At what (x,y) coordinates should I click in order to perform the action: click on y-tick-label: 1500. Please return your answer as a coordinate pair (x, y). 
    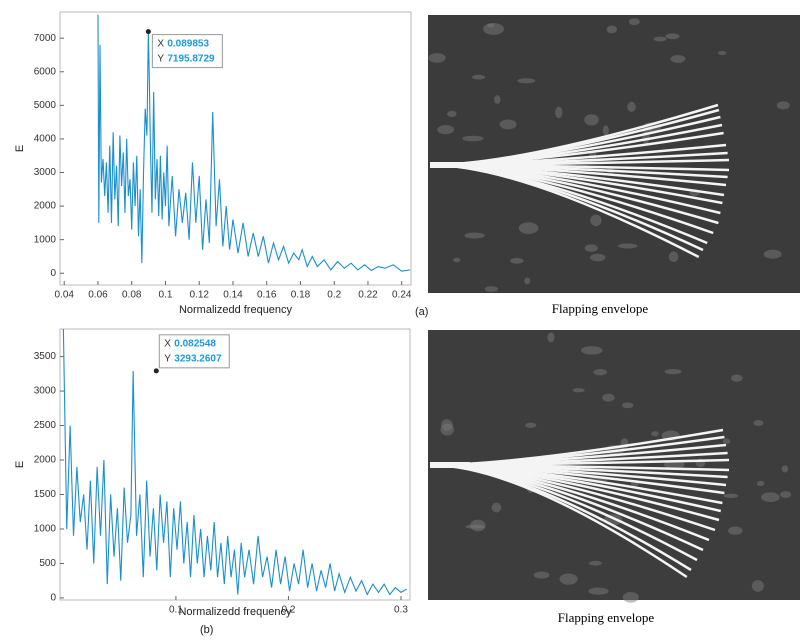
    Looking at the image, I should click on (45, 494).